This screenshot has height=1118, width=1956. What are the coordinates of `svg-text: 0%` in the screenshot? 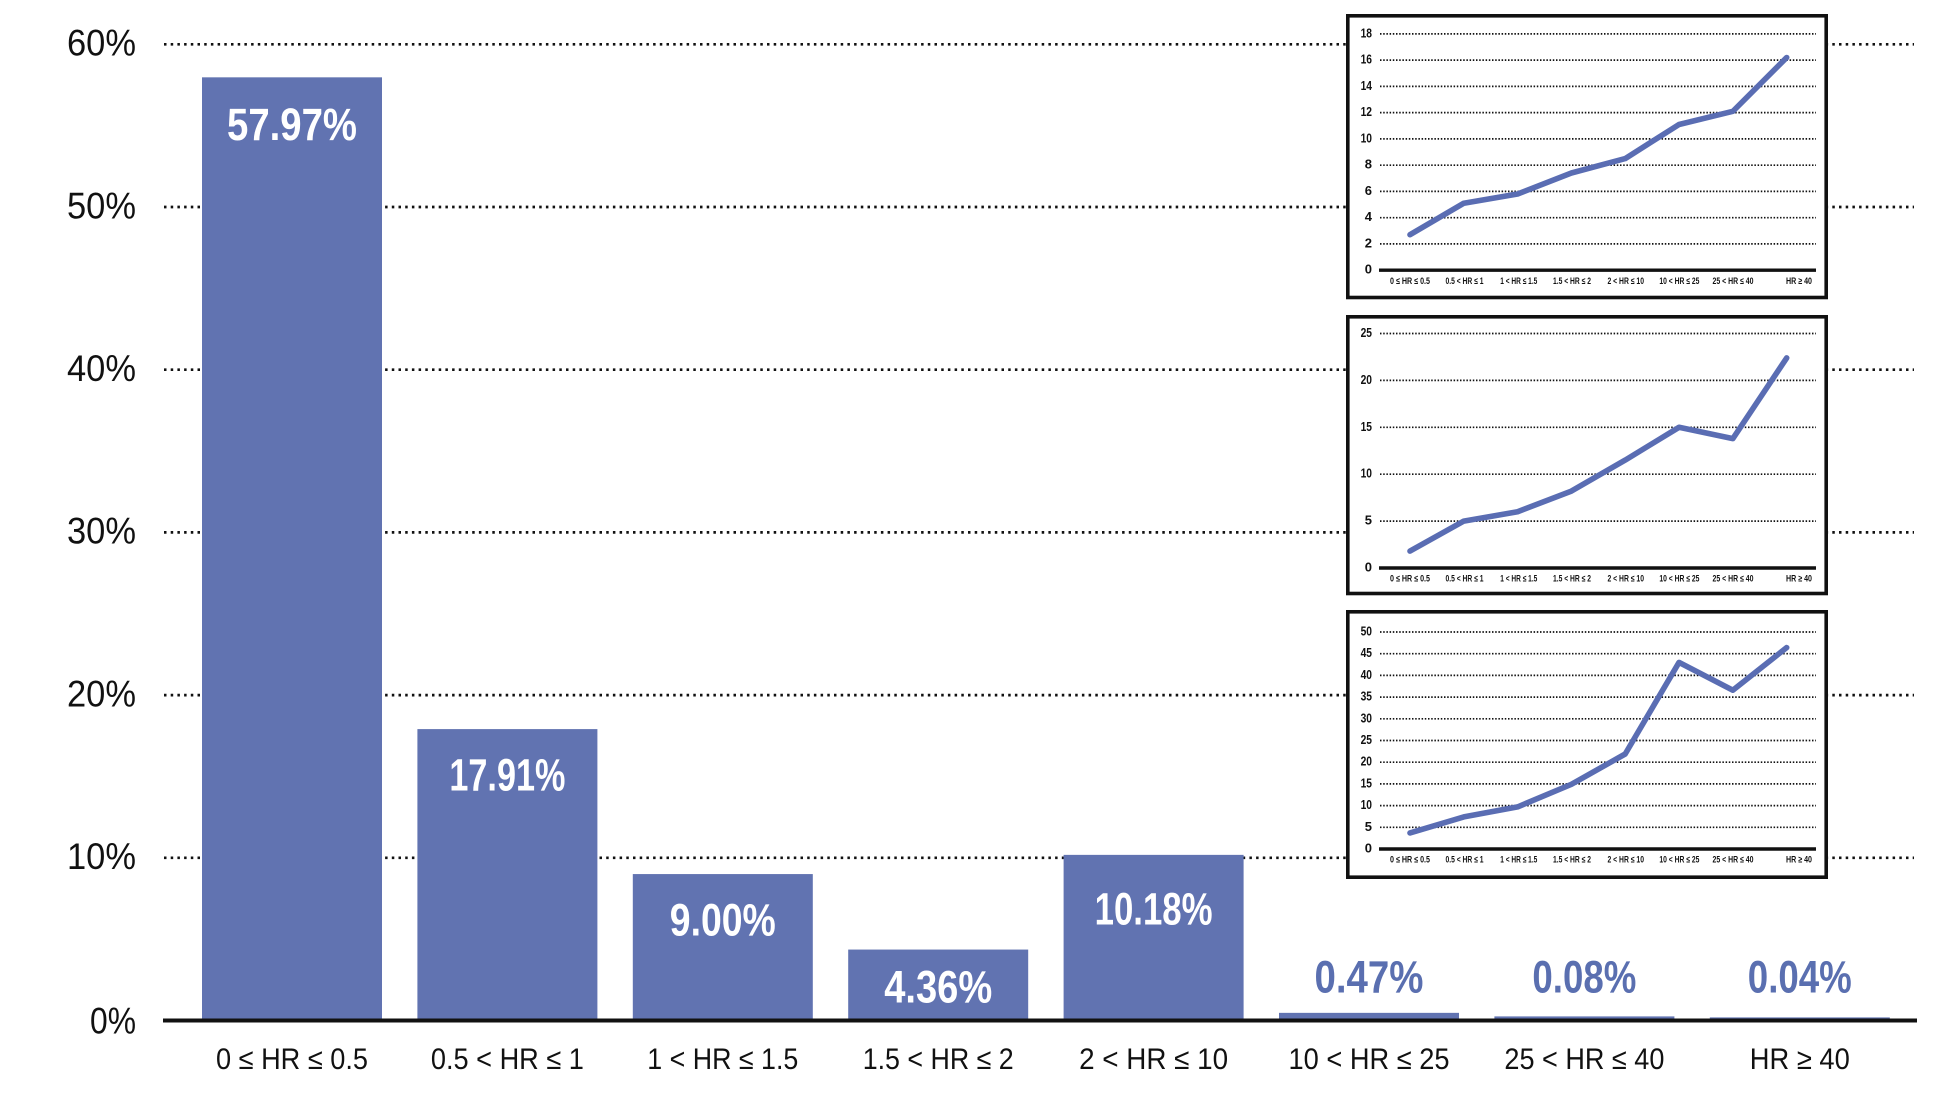 It's located at (113, 1021).